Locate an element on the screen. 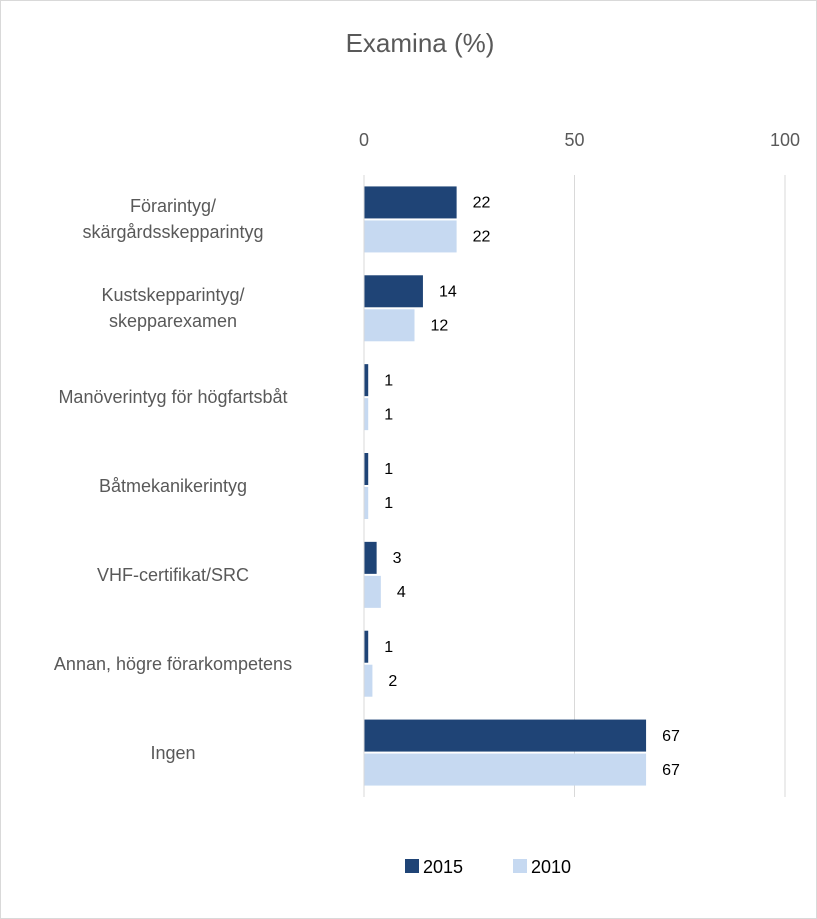  data-label: 4 is located at coordinates (401, 592).